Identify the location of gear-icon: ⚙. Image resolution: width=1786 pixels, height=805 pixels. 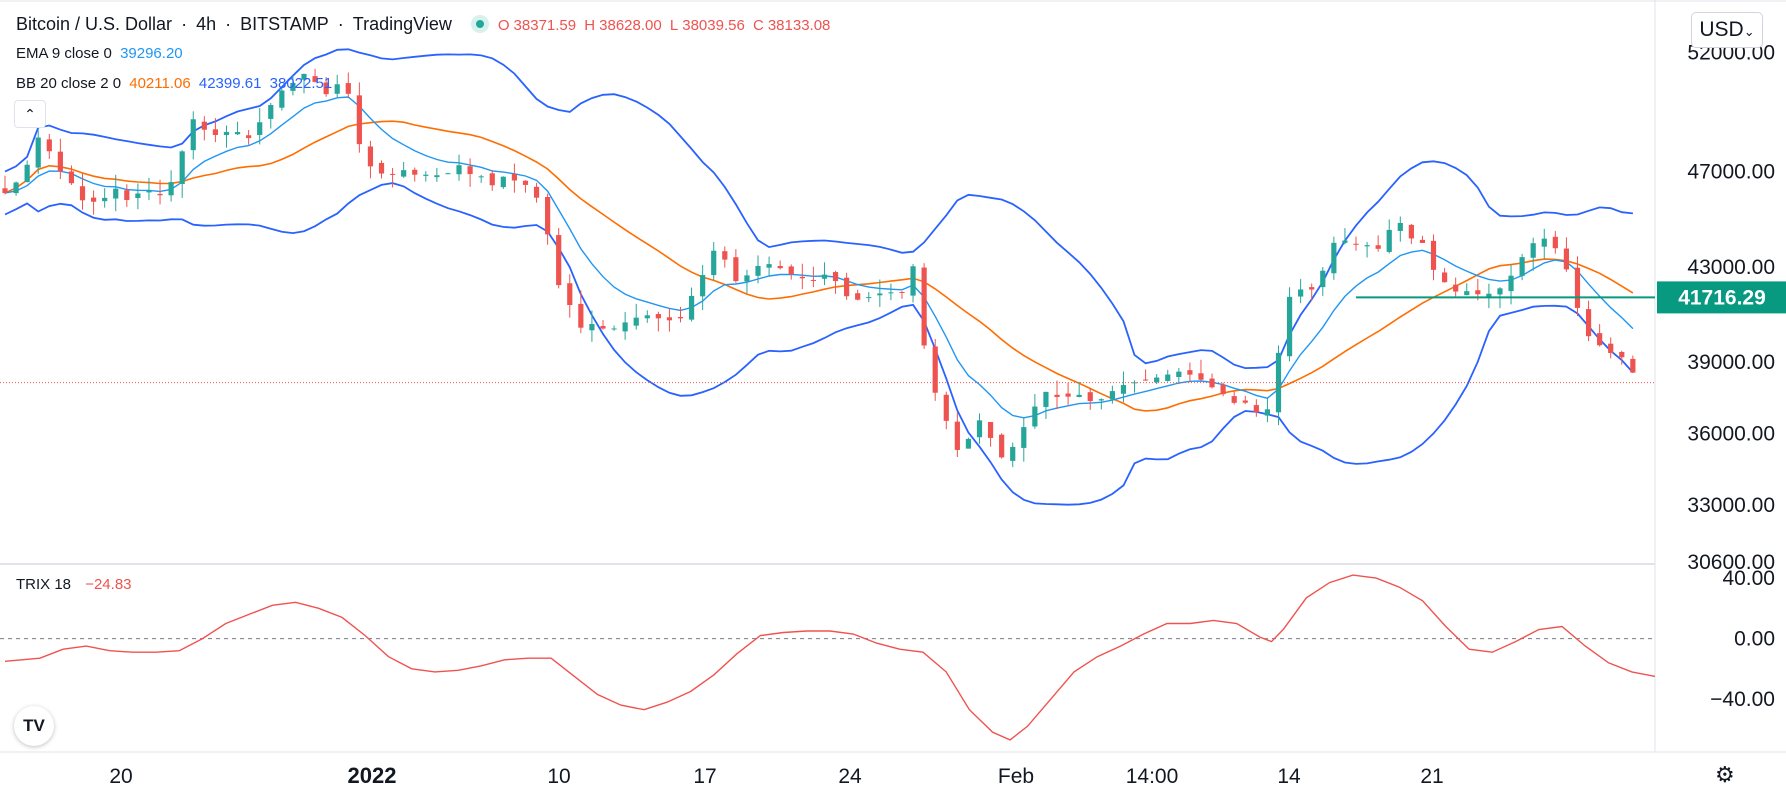
(1725, 774).